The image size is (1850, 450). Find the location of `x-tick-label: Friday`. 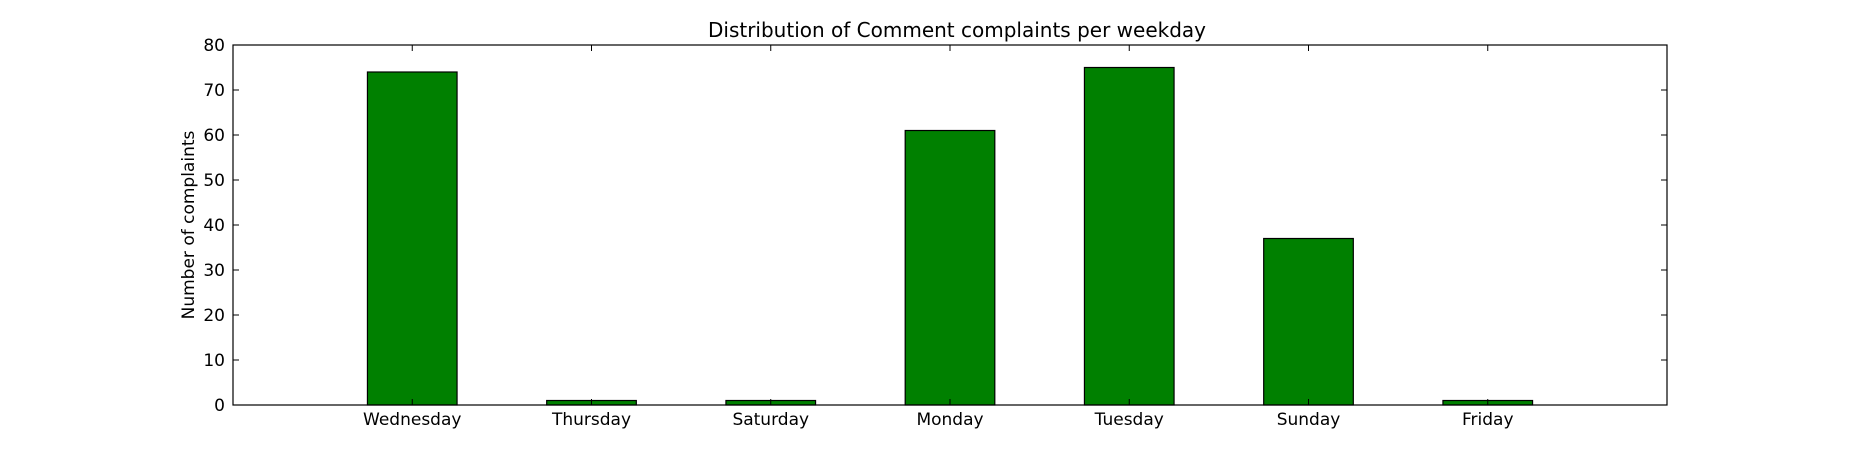

x-tick-label: Friday is located at coordinates (1488, 420).